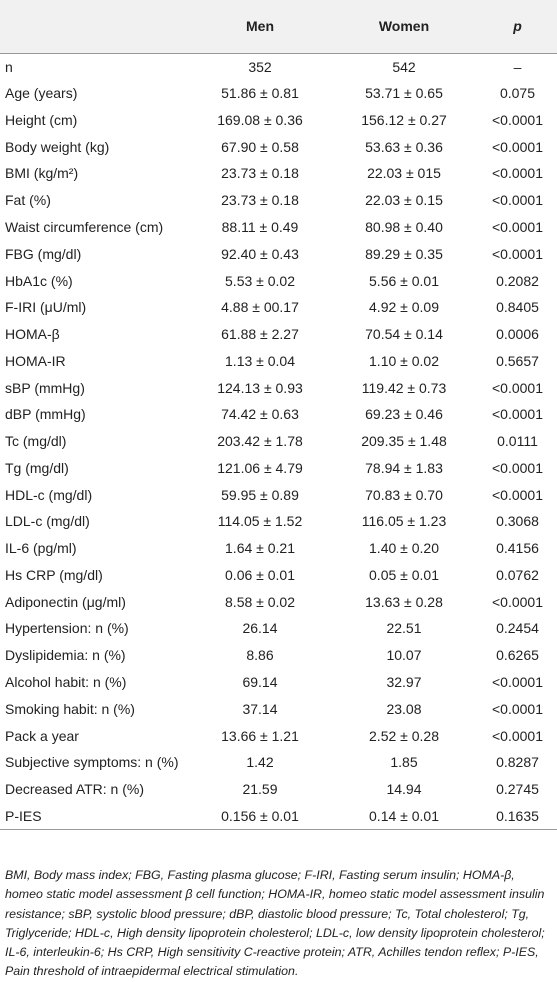 This screenshot has height=982, width=557. Describe the element at coordinates (57, 146) in the screenshot. I see `row-label: Body weight (kg)` at that location.